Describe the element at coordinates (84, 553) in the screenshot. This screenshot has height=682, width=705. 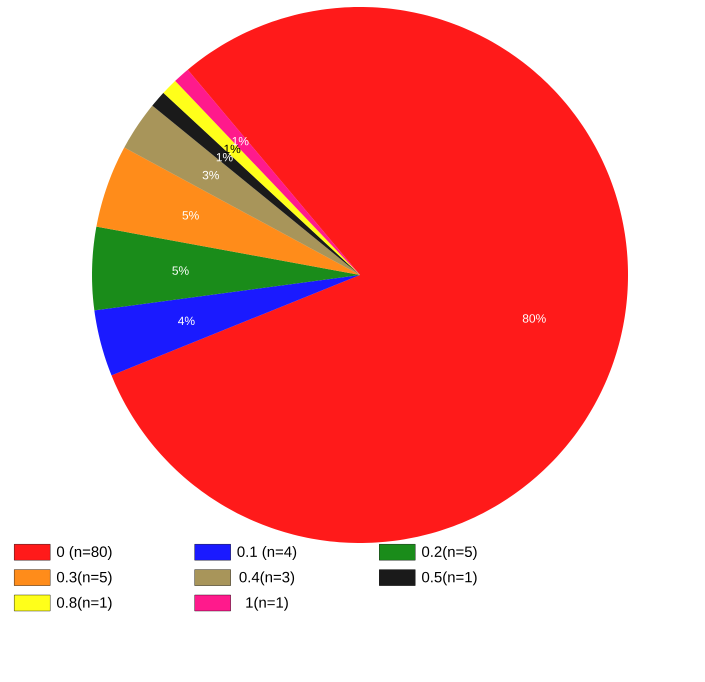
I see `legend-label: 0 (n=80)` at that location.